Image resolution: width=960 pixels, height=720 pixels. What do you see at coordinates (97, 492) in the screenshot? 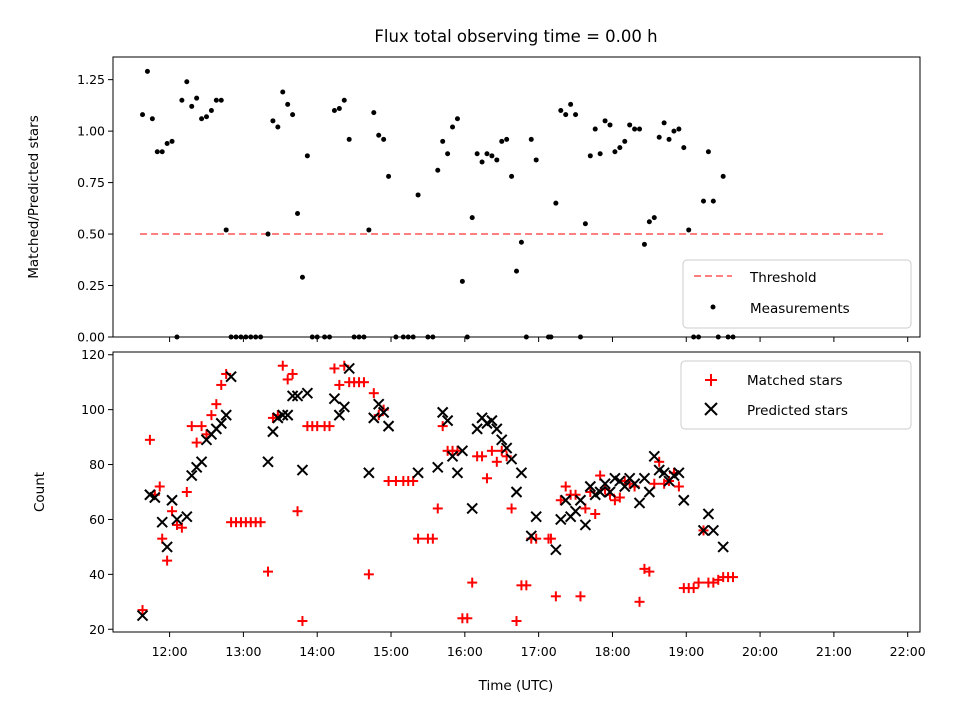
I see `bottom-y-axis-ticks: 20 40 60 80 100 120` at bounding box center [97, 492].